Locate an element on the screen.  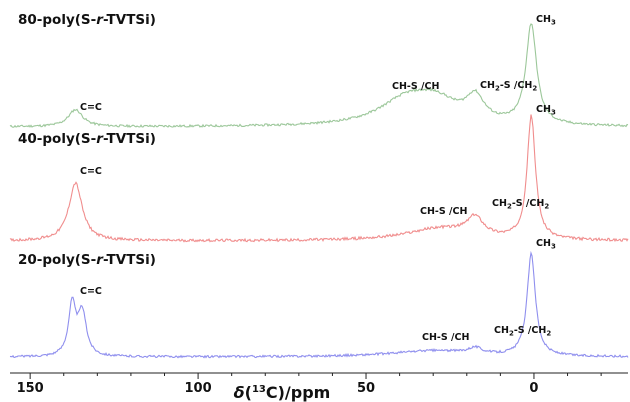
series-title: 80-poly(S-r-TVTSi) is located at coordinates (87, 20).